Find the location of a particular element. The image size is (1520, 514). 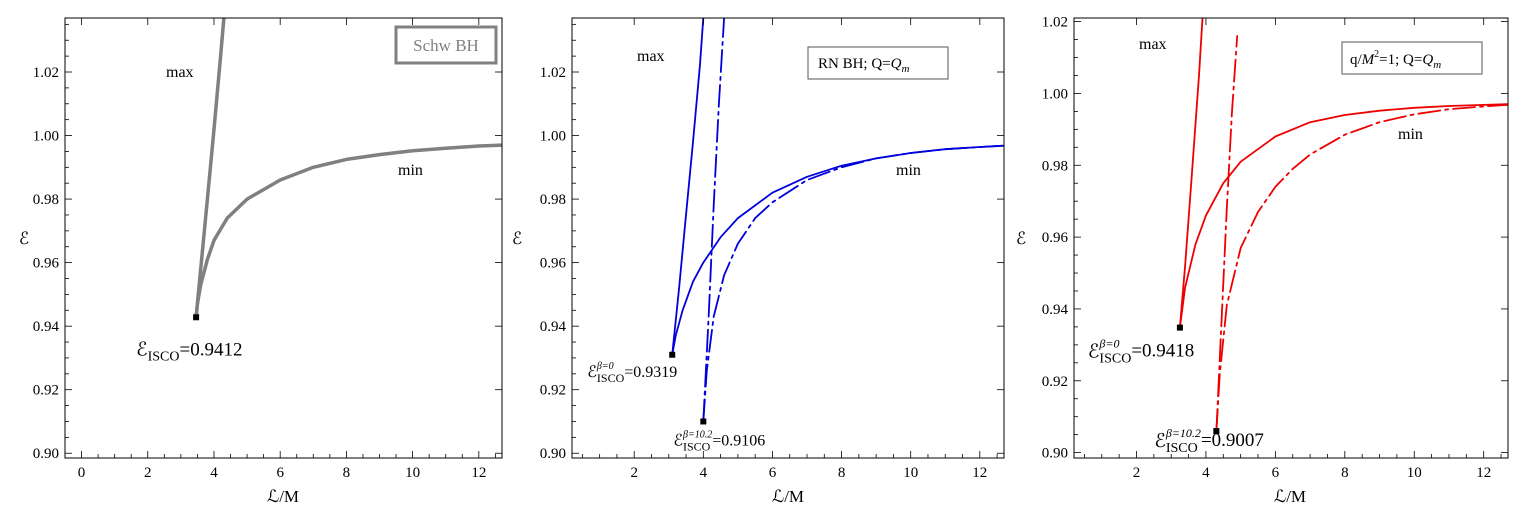

legend-text: Schw BH is located at coordinates (446, 45).